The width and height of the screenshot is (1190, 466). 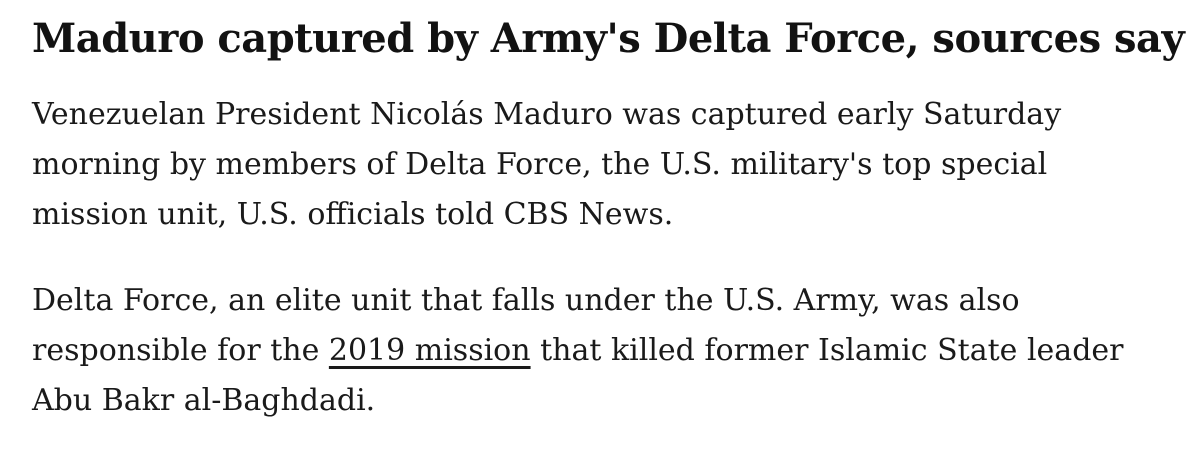 What do you see at coordinates (429, 350) in the screenshot?
I see `2019-mission-link: 2019 mission` at bounding box center [429, 350].